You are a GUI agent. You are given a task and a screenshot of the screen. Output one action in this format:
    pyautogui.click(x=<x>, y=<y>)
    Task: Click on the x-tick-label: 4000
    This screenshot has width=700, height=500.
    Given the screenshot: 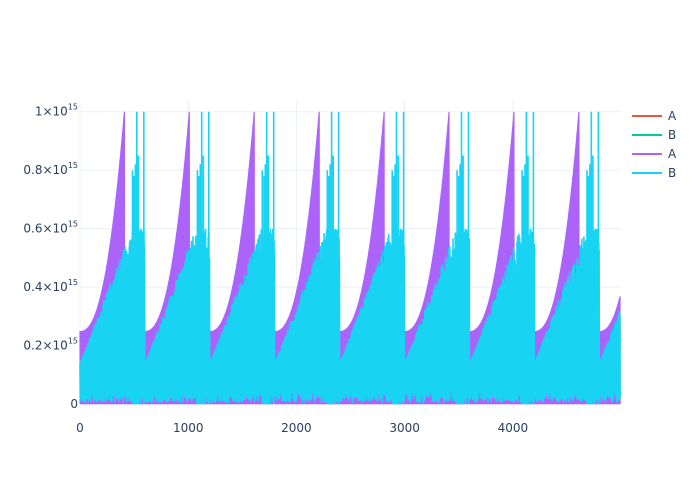 What is the action you would take?
    pyautogui.click(x=513, y=428)
    